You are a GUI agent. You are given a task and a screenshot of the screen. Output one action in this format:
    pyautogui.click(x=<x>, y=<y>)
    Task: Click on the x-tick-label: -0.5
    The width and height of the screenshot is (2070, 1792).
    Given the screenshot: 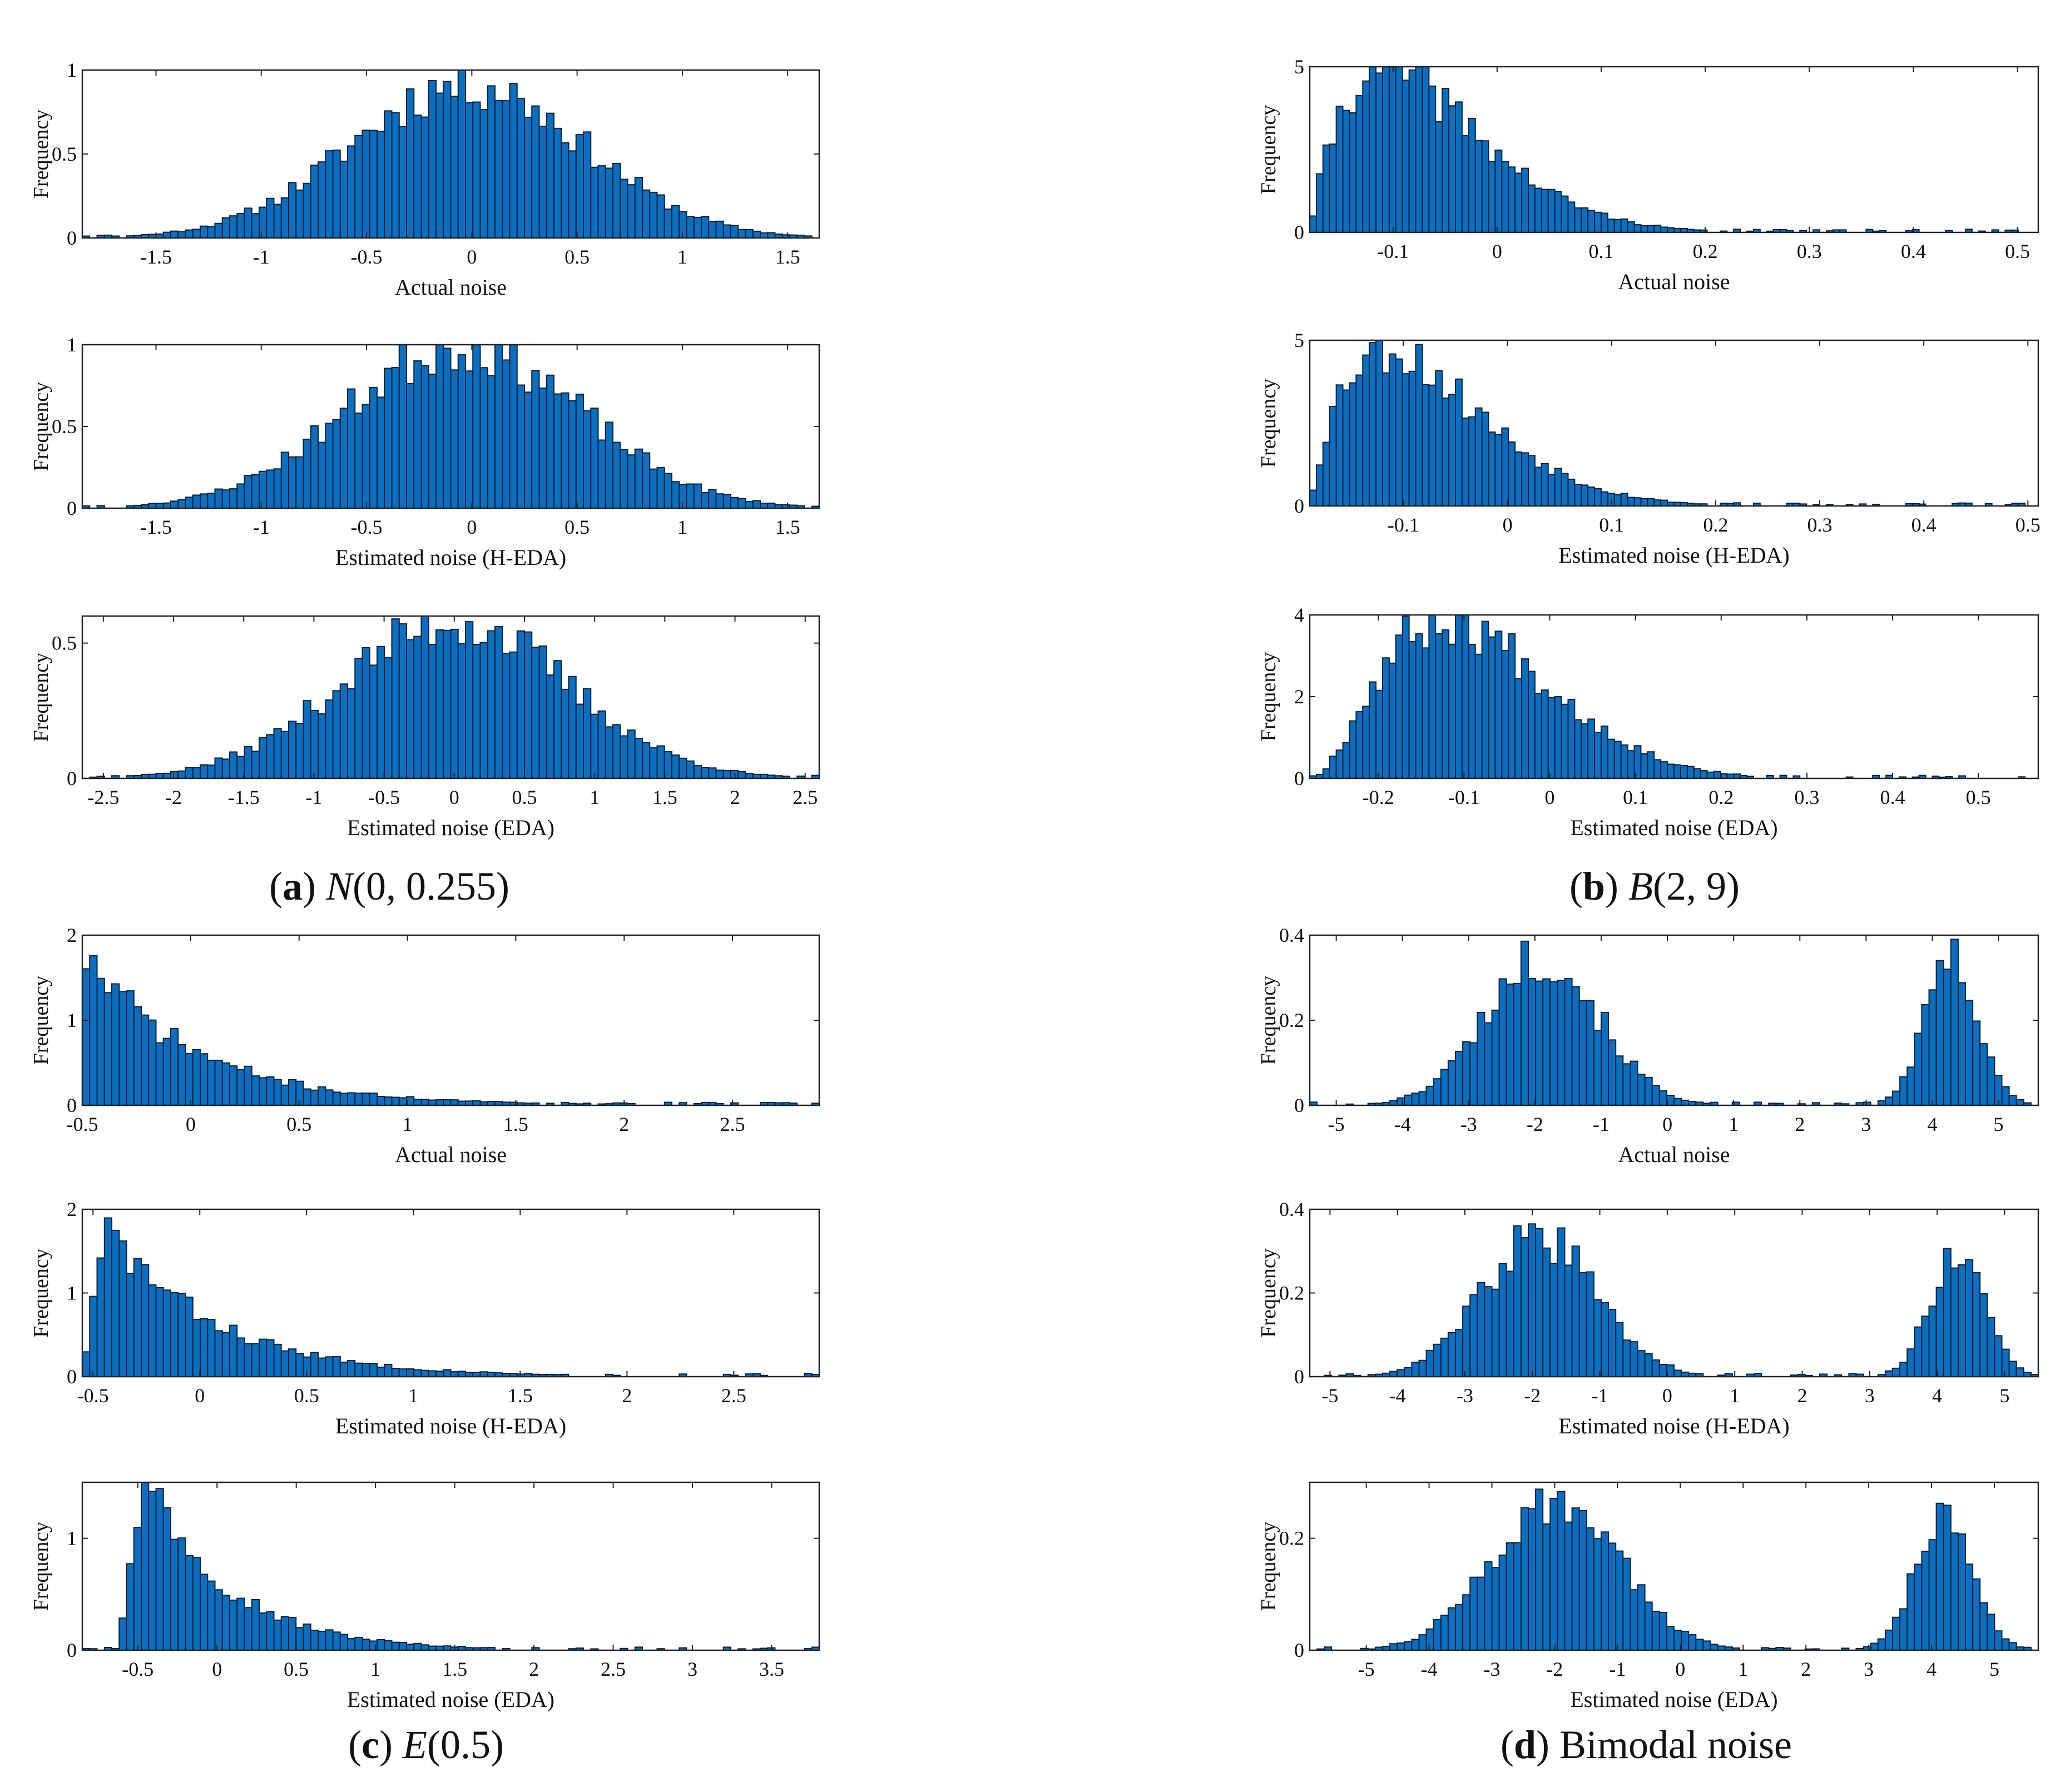 What is the action you would take?
    pyautogui.click(x=82, y=1124)
    